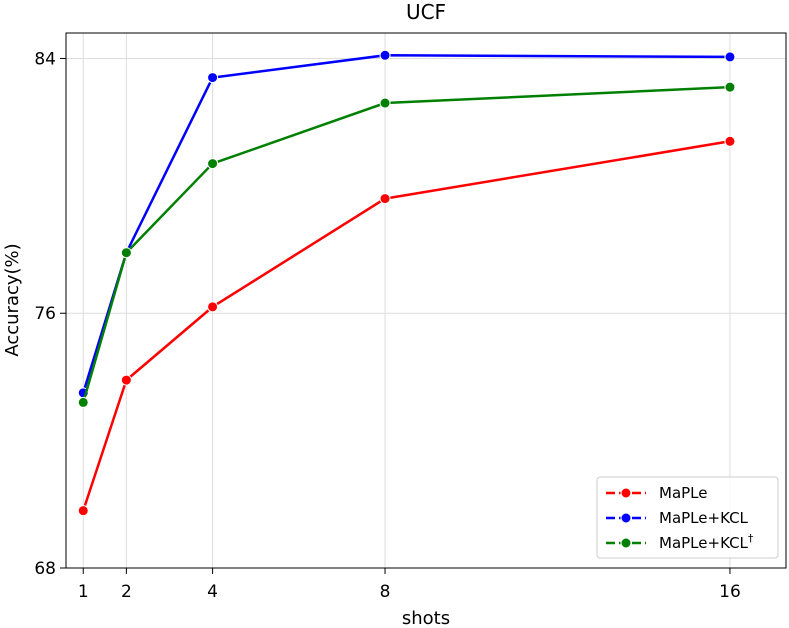 Image resolution: width=789 pixels, height=628 pixels. I want to click on x-tick-label: 2, so click(126, 592).